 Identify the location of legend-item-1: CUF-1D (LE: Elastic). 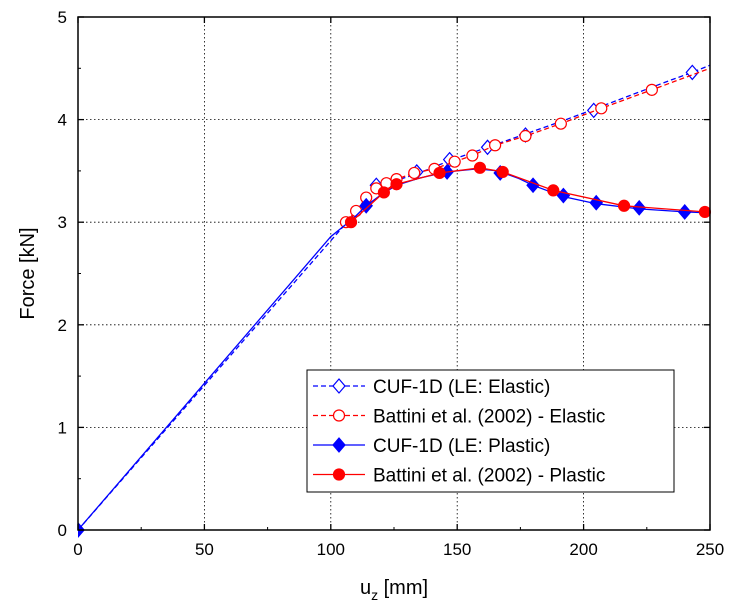
(431, 387).